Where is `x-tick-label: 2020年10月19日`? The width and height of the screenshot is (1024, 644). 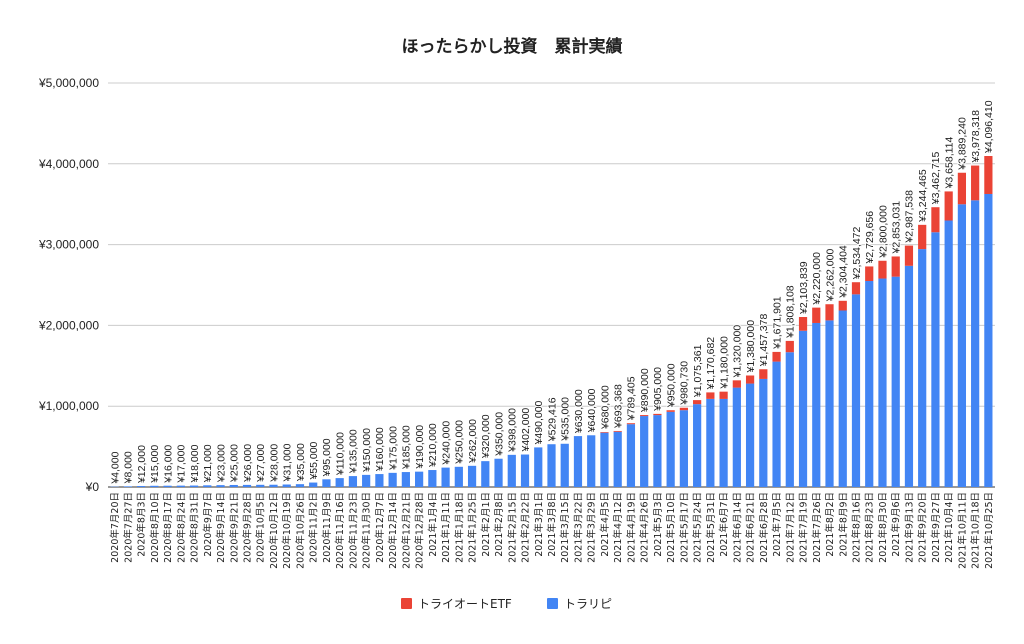
x-tick-label: 2020年10月19日 is located at coordinates (287, 530).